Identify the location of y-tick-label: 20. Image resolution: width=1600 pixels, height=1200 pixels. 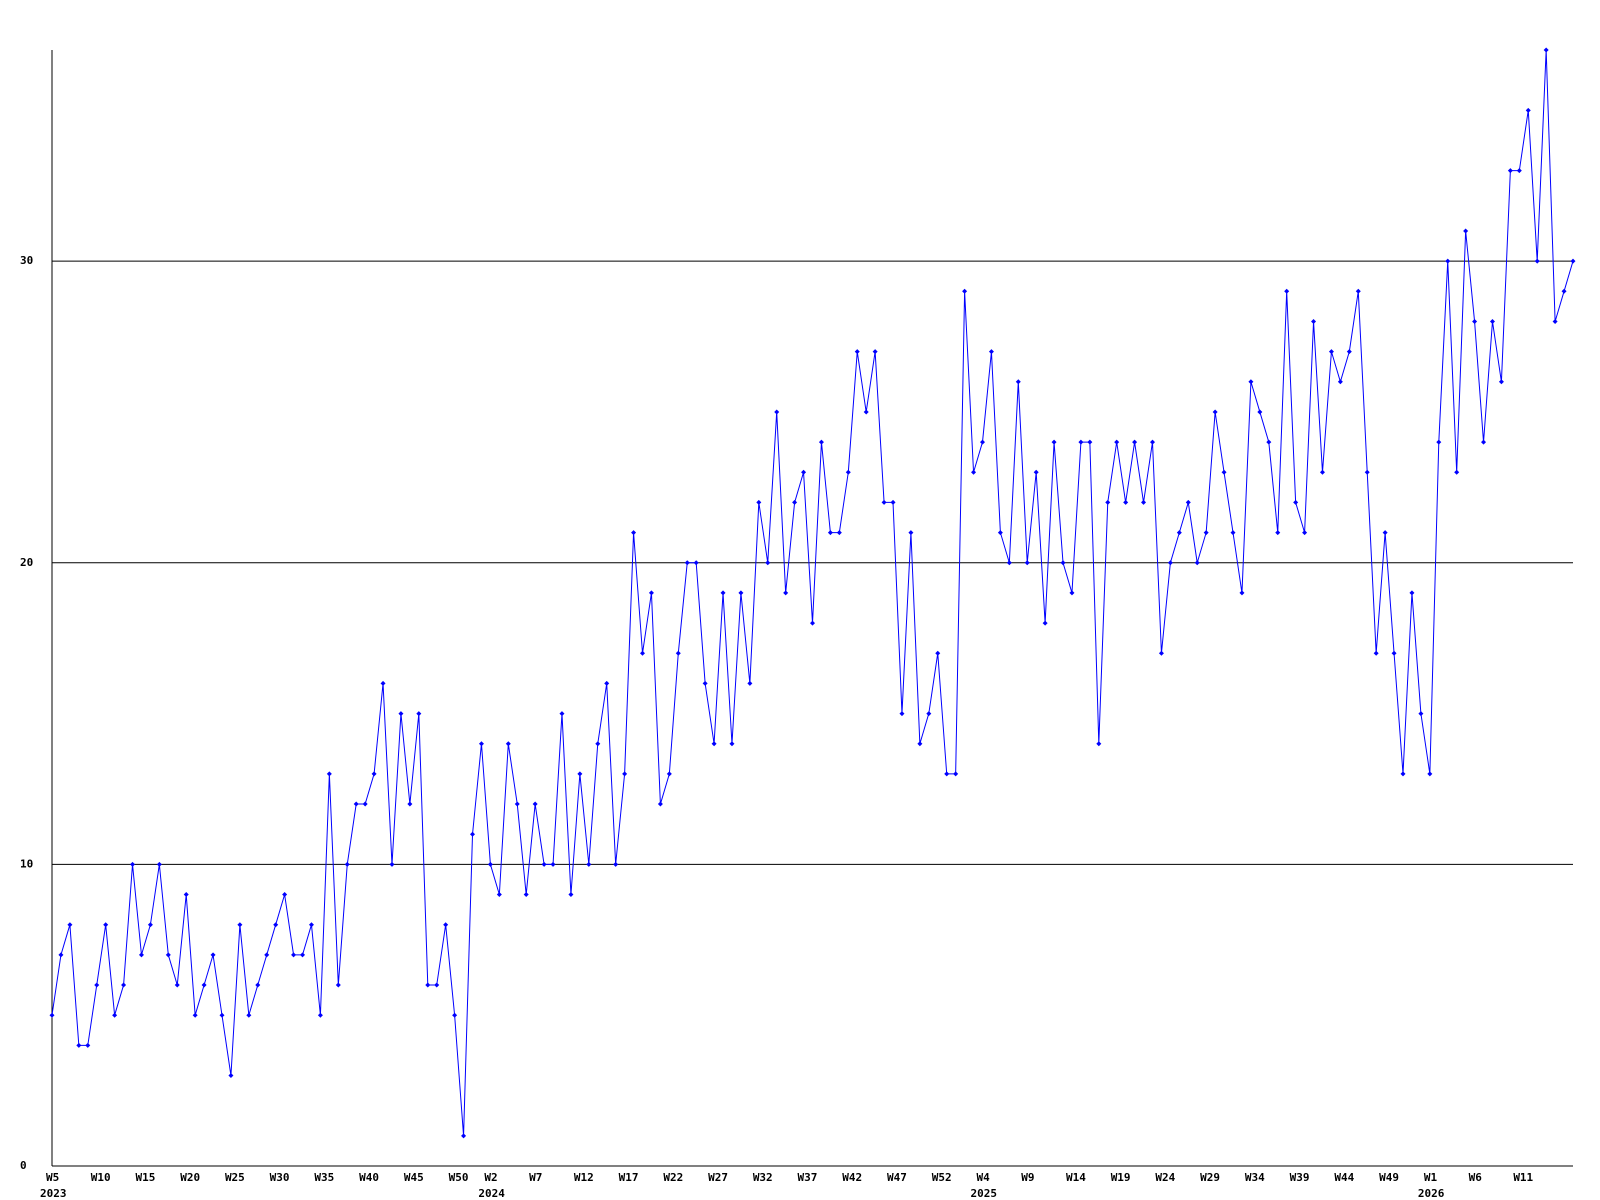
(26, 562).